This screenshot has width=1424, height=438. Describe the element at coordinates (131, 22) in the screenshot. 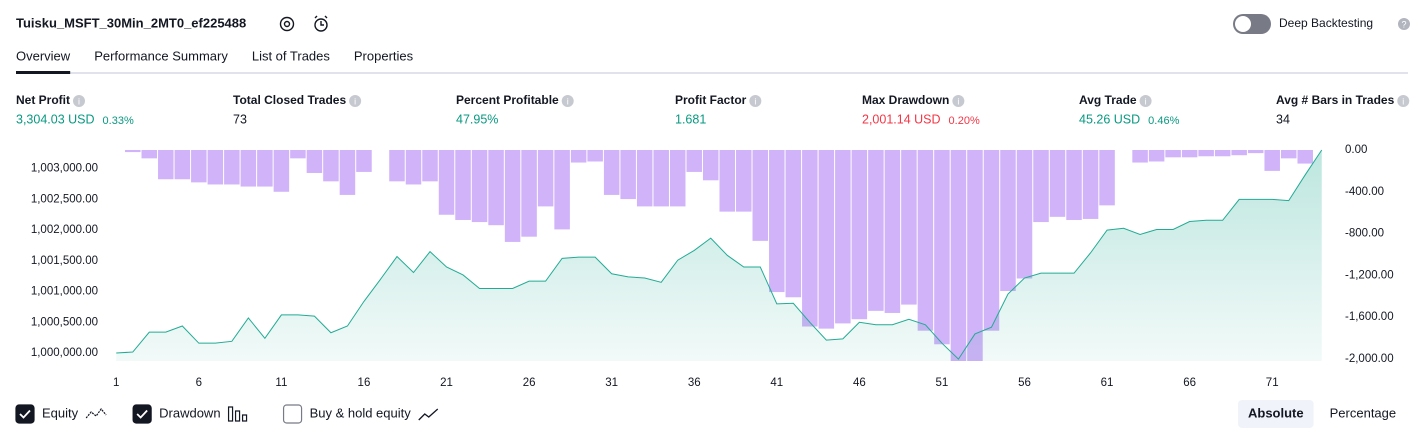

I see `strategy-title: Tuisku_MSFT_30Min_2MT0_ef225488` at that location.